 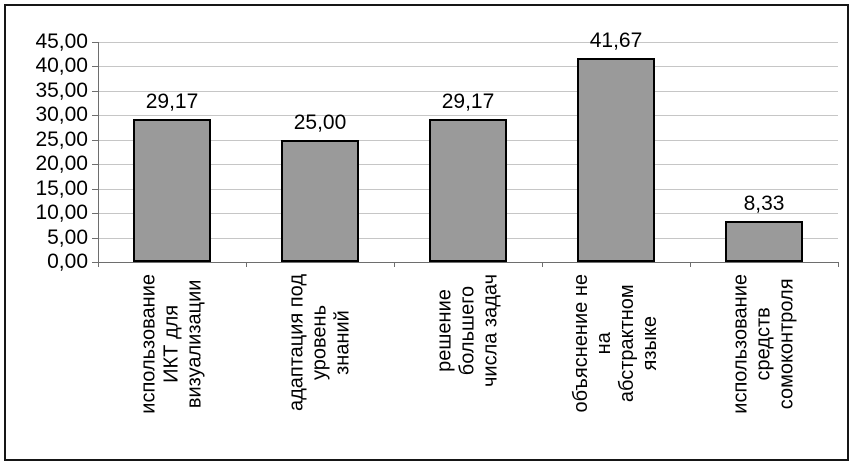 I want to click on y-tick-label: 15,00, so click(x=61, y=188).